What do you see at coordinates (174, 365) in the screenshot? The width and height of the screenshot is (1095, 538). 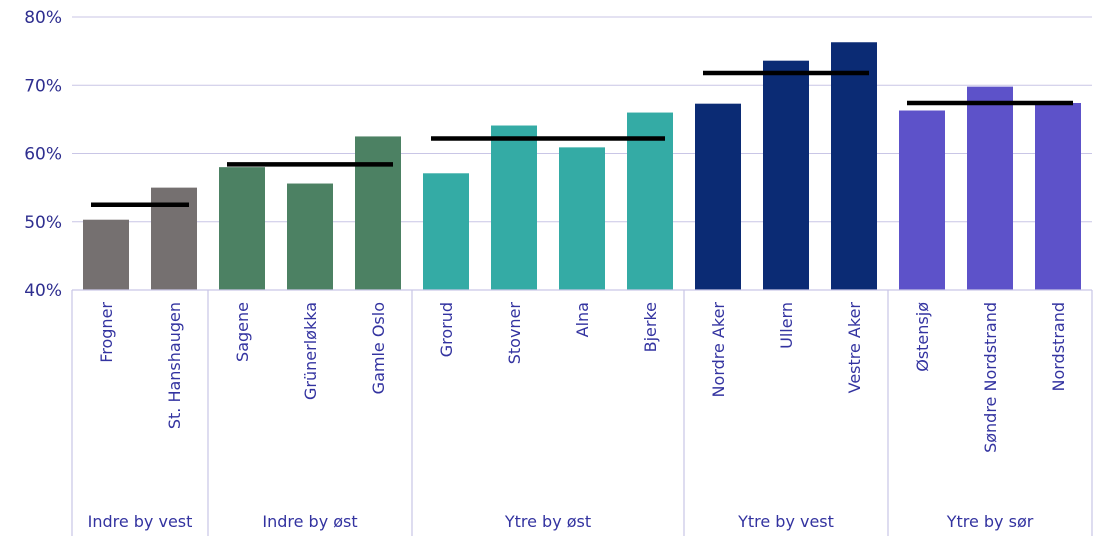 I see `category-label: St. Hanshaugen` at bounding box center [174, 365].